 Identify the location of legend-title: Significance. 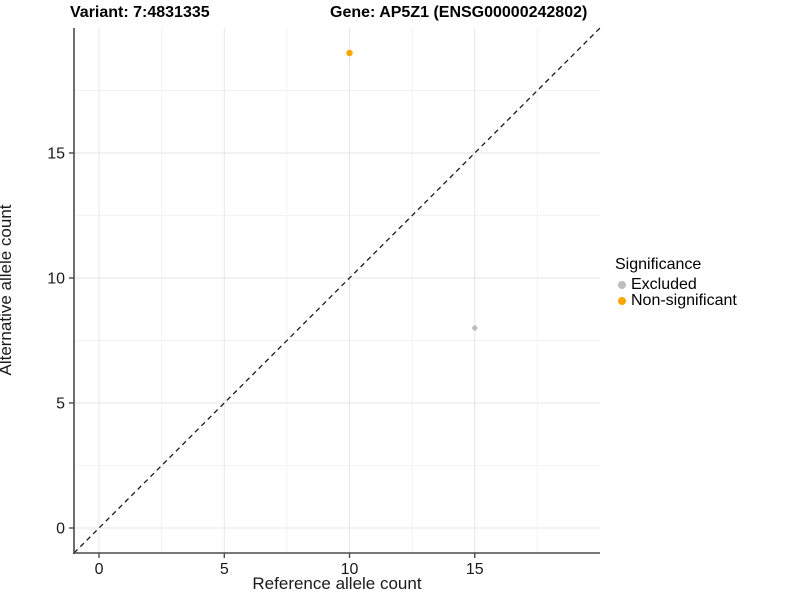
(658, 264).